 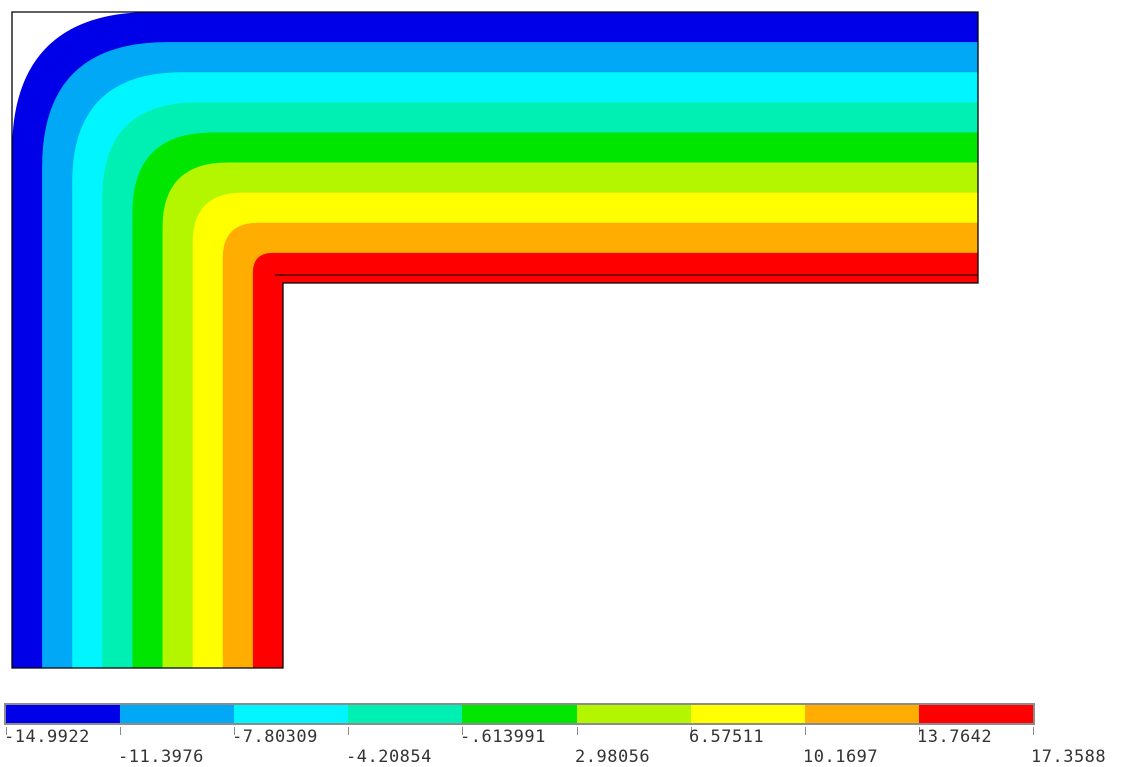 I want to click on legend-tick-label: -.613991, so click(x=503, y=737).